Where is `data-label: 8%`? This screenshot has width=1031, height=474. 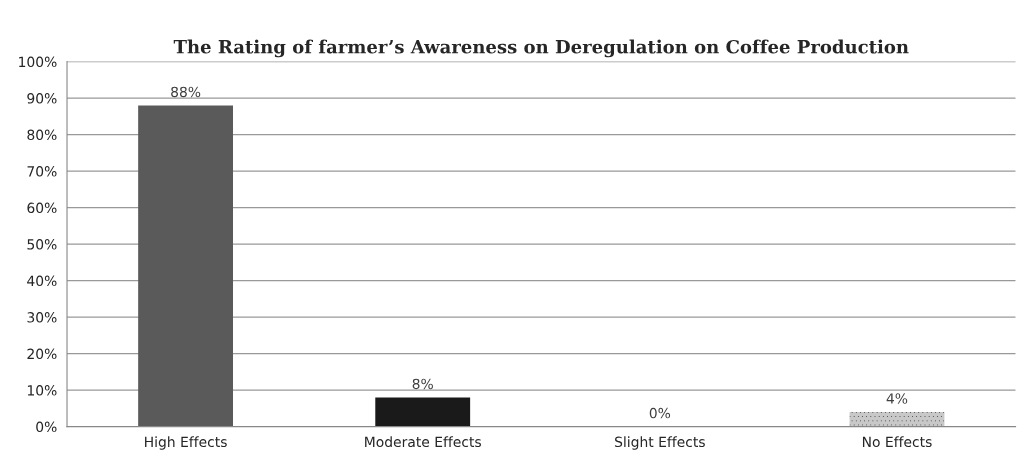
data-label: 8% is located at coordinates (422, 384).